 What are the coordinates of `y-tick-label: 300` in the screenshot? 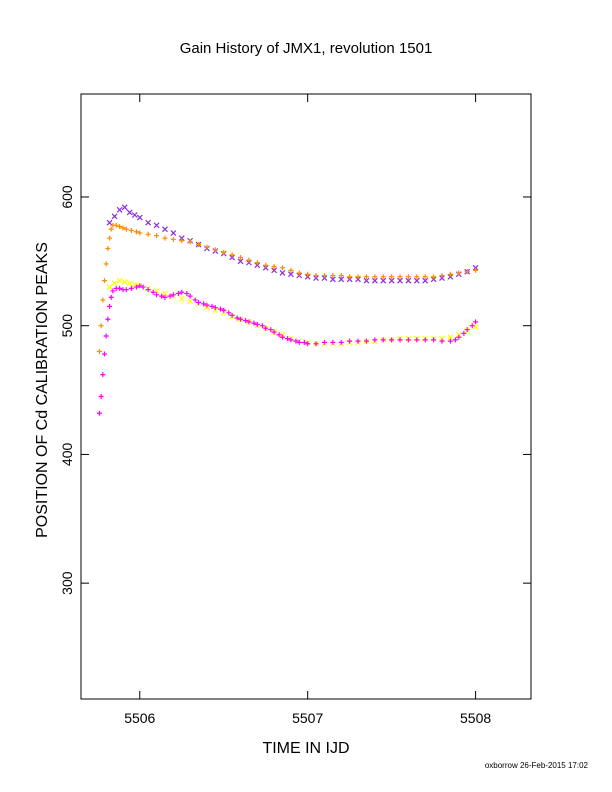 It's located at (67, 583).